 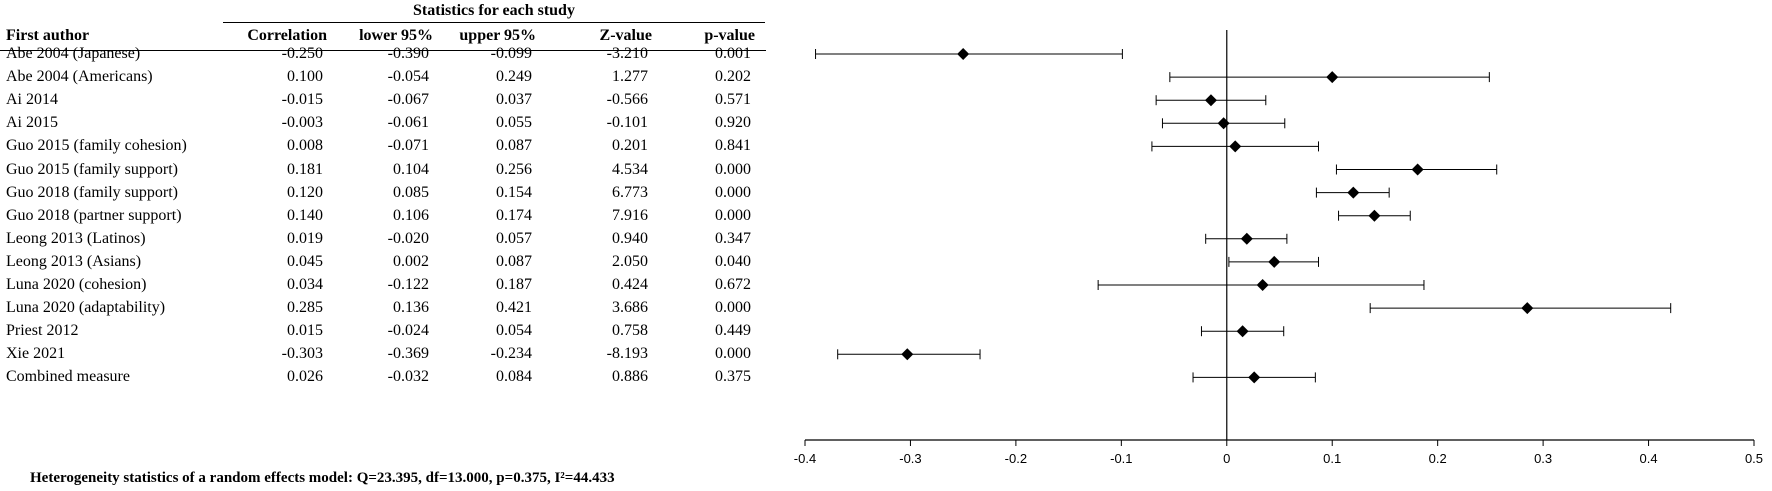 I want to click on x-tick-label: -0.4, so click(x=805, y=458).